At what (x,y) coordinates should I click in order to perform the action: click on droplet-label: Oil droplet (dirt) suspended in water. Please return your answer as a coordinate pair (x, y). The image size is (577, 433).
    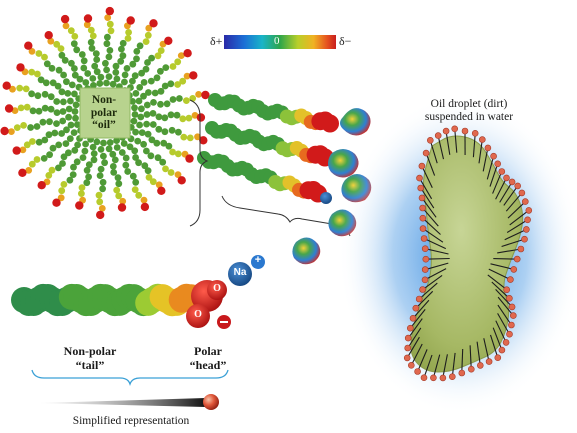
    Looking at the image, I should click on (469, 111).